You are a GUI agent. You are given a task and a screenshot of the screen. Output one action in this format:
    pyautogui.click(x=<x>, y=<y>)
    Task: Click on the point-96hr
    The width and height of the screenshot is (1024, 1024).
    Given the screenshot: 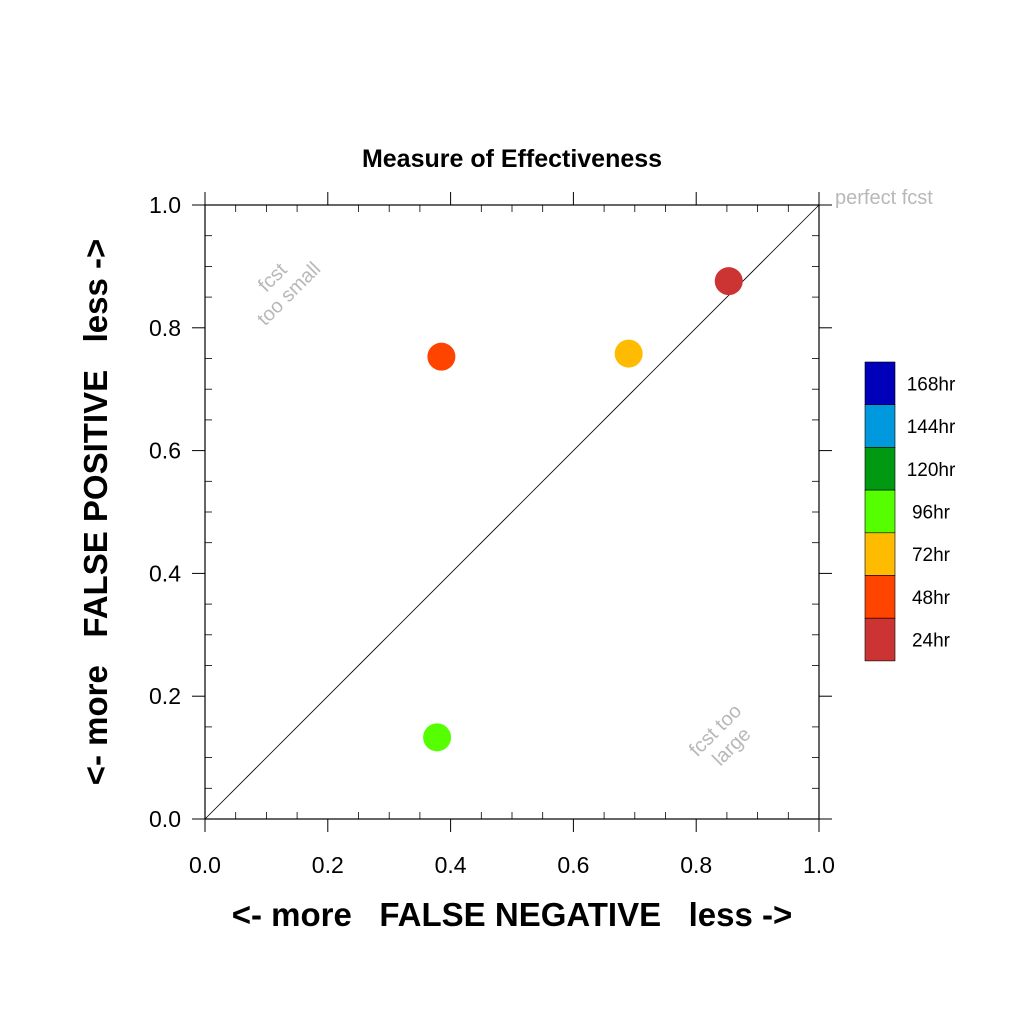 What is the action you would take?
    pyautogui.click(x=437, y=737)
    